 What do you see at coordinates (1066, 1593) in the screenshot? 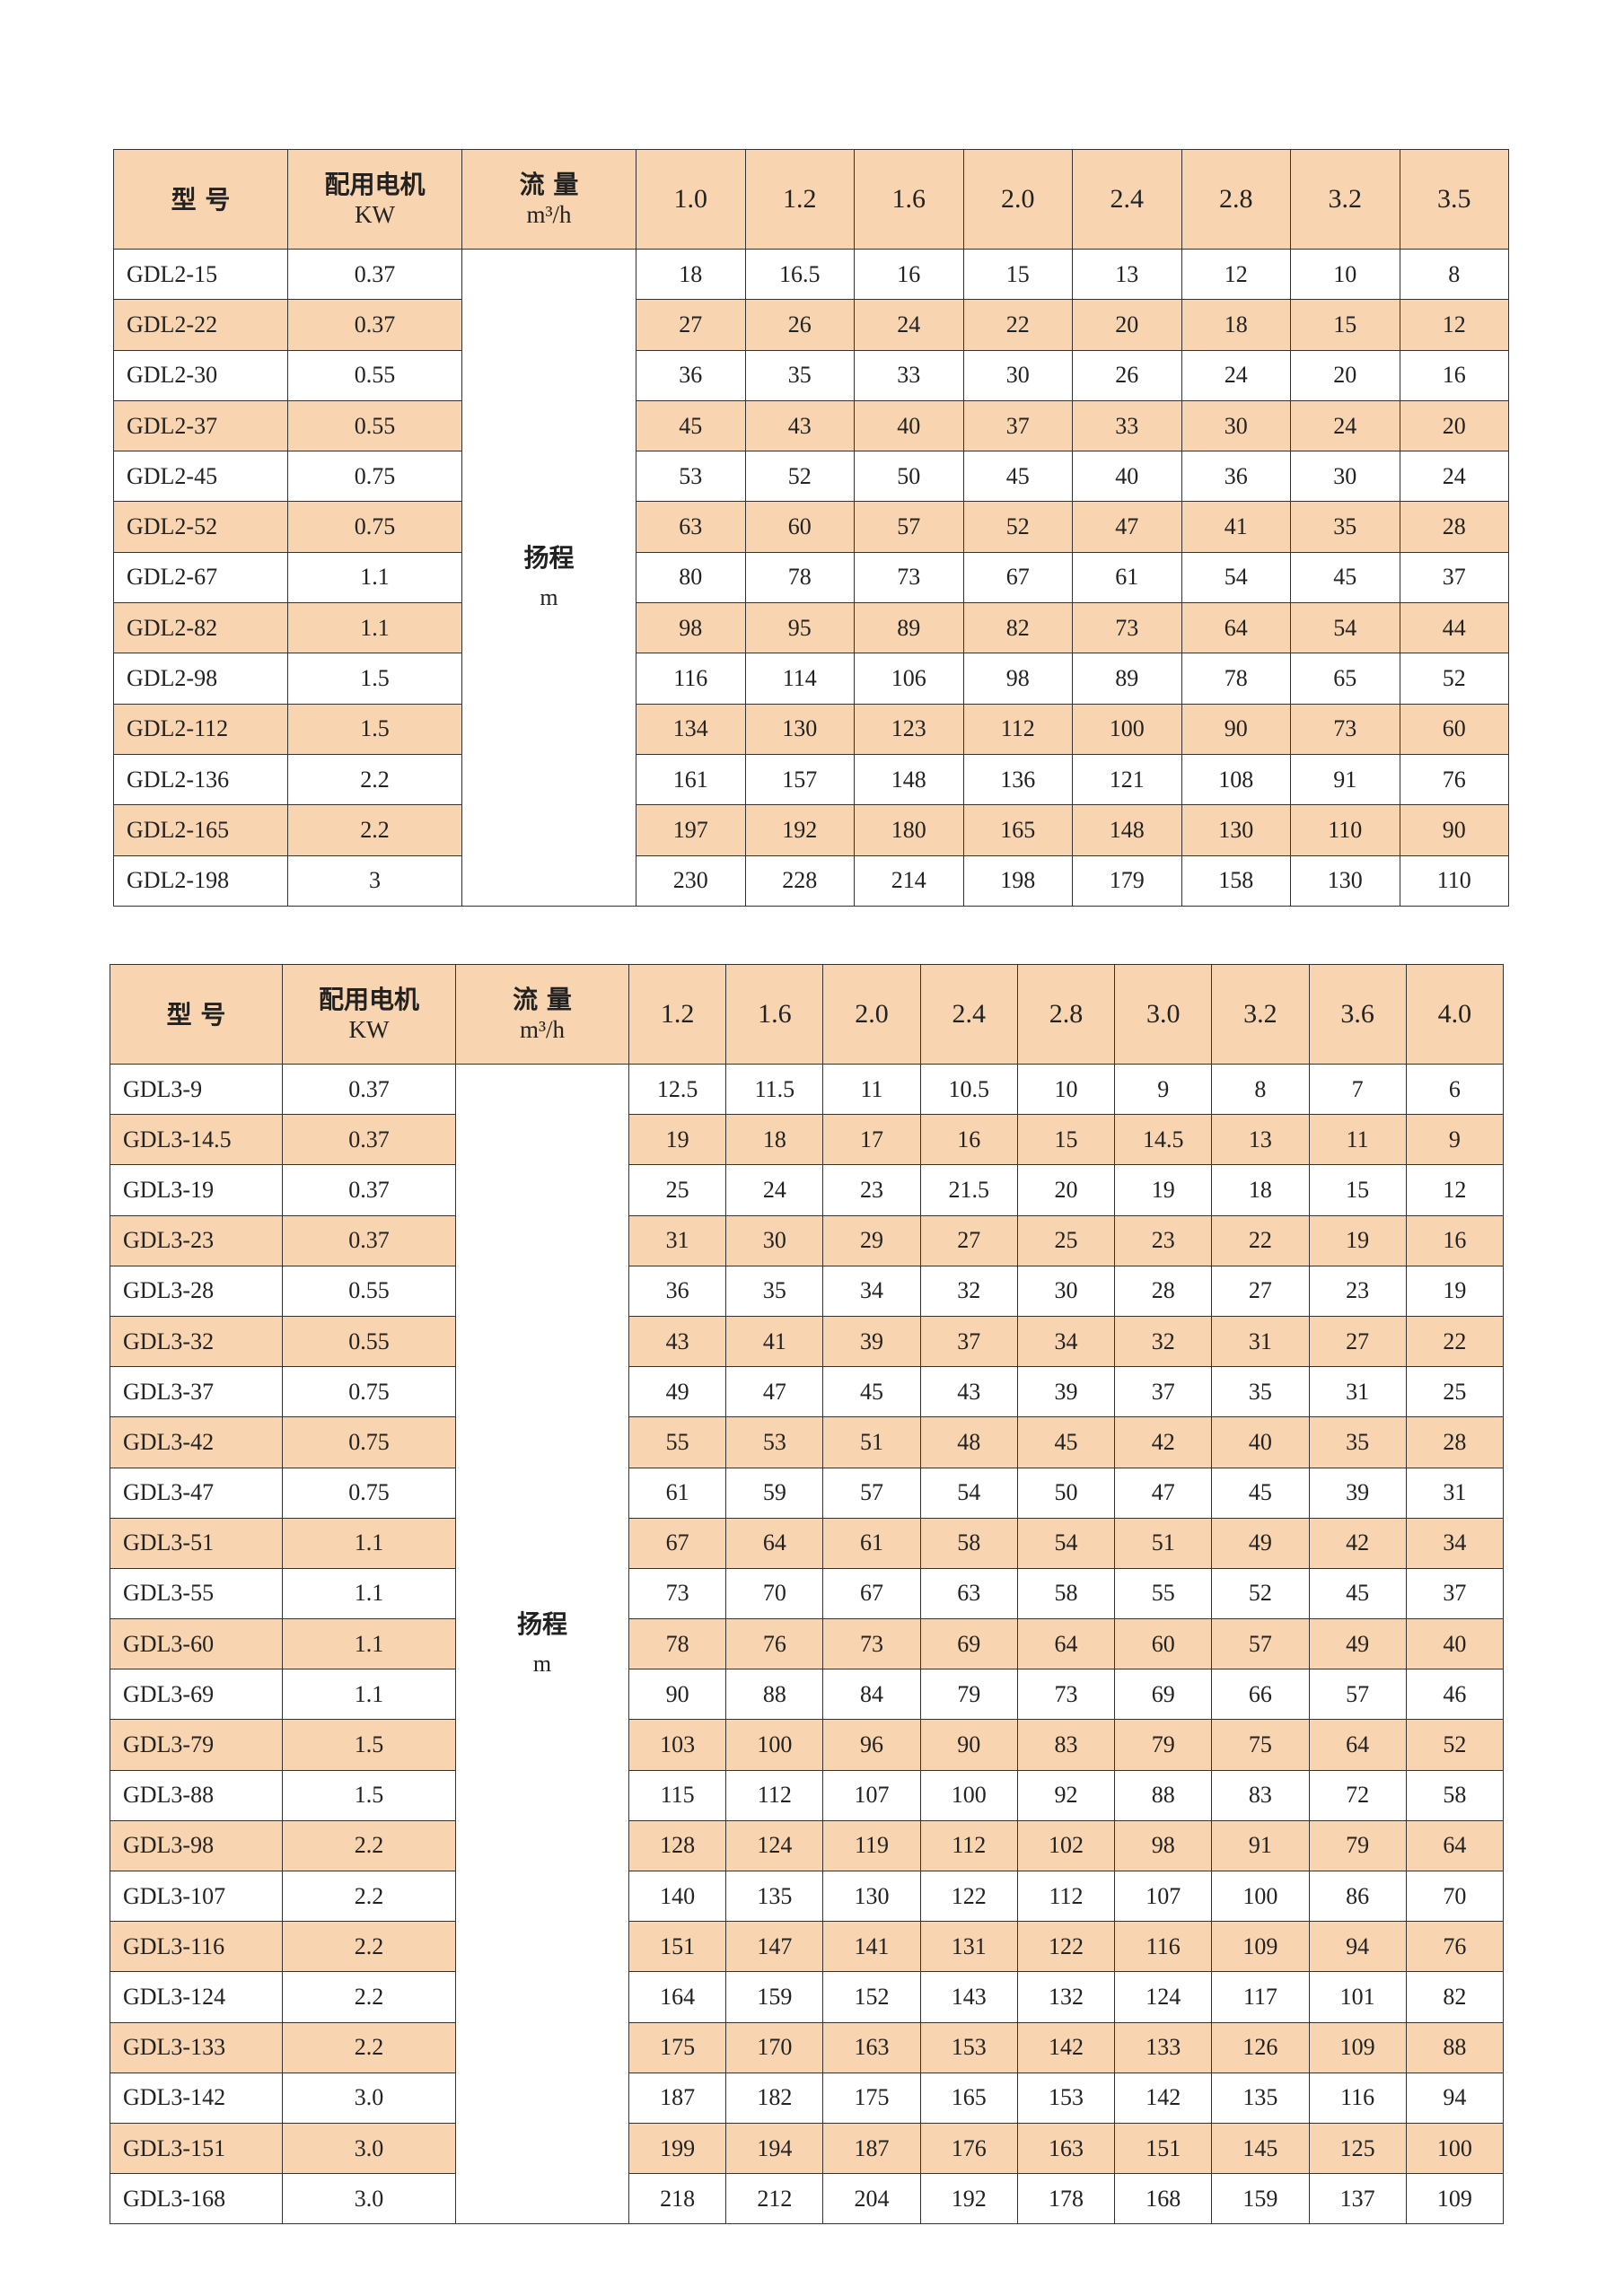
I see `head-value-cell: 58` at bounding box center [1066, 1593].